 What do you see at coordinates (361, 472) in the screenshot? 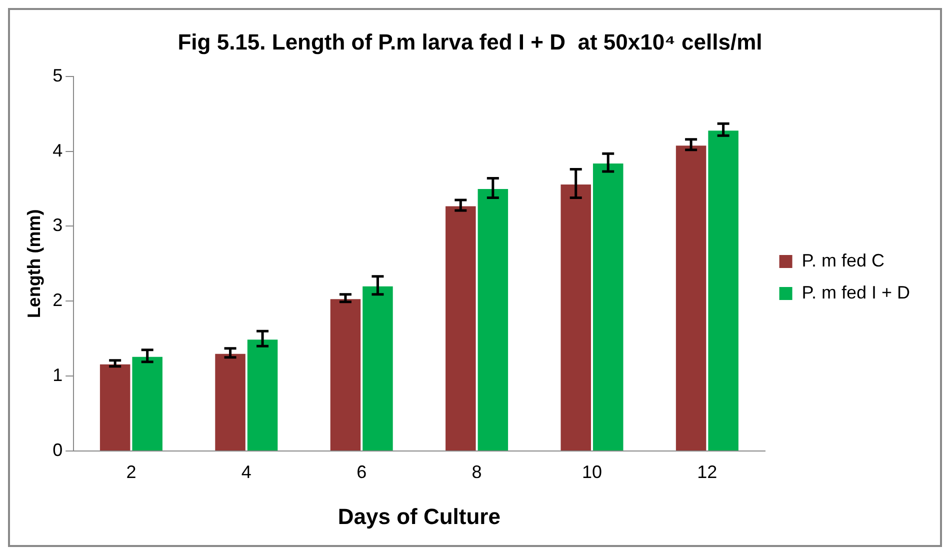
I see `x-tick-label: 6` at bounding box center [361, 472].